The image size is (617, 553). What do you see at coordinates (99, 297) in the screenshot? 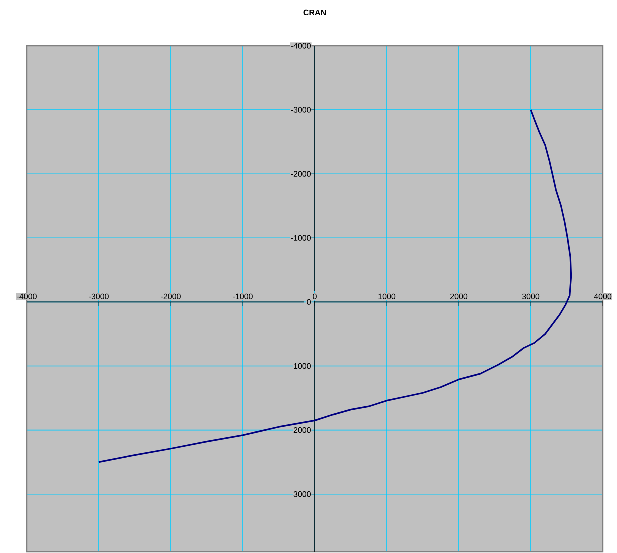
I see `x-tick-label: -3000` at bounding box center [99, 297].